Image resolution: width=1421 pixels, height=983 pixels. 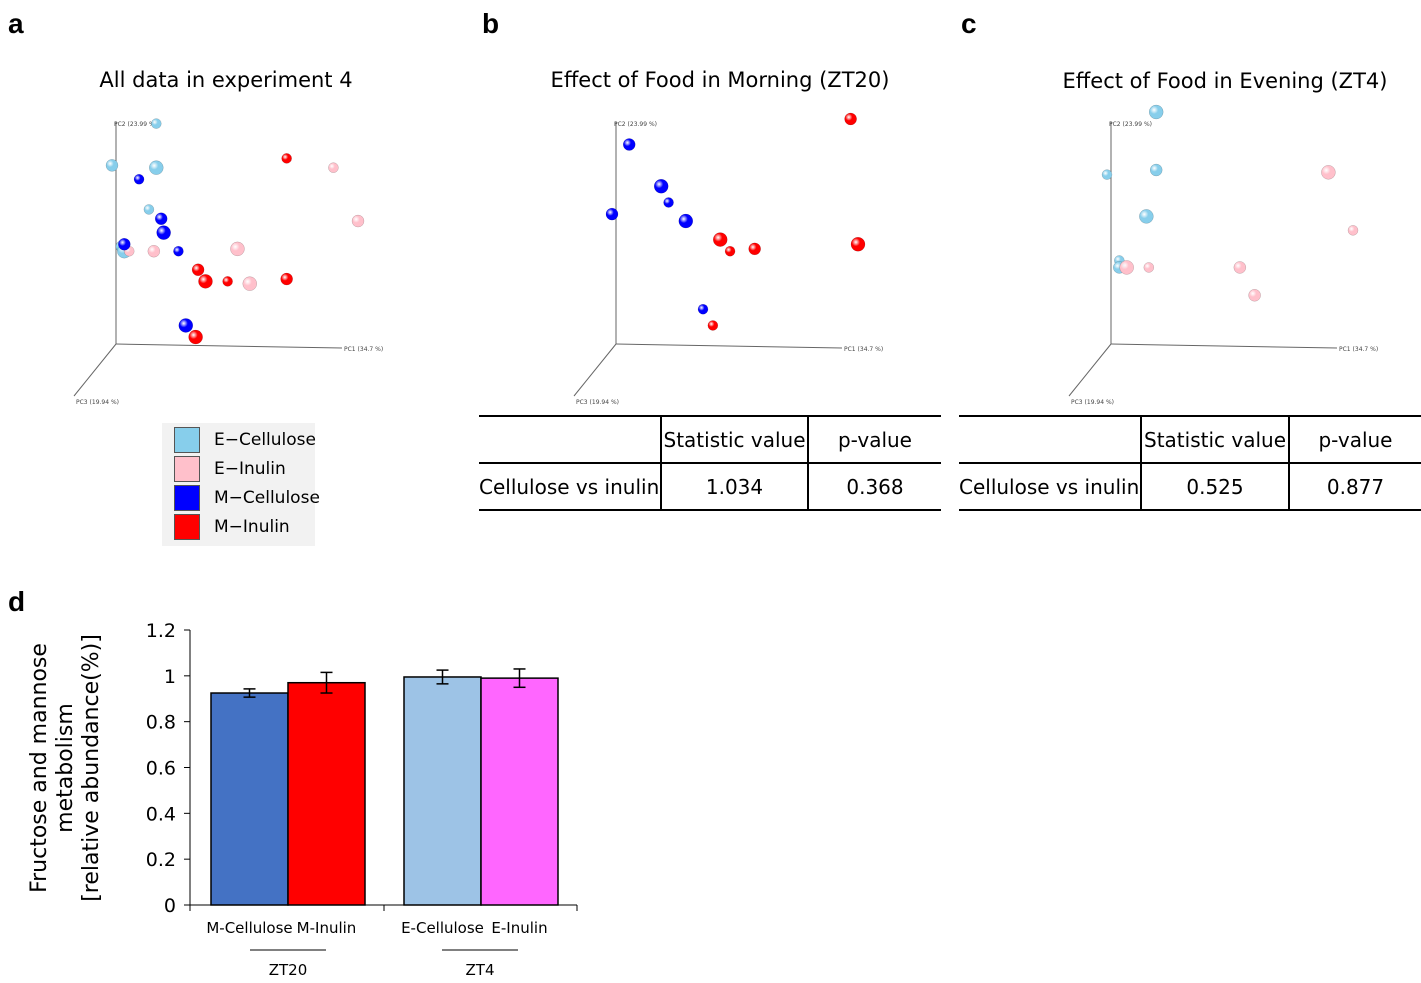 I want to click on panel-letter-d: d, so click(x=17, y=601).